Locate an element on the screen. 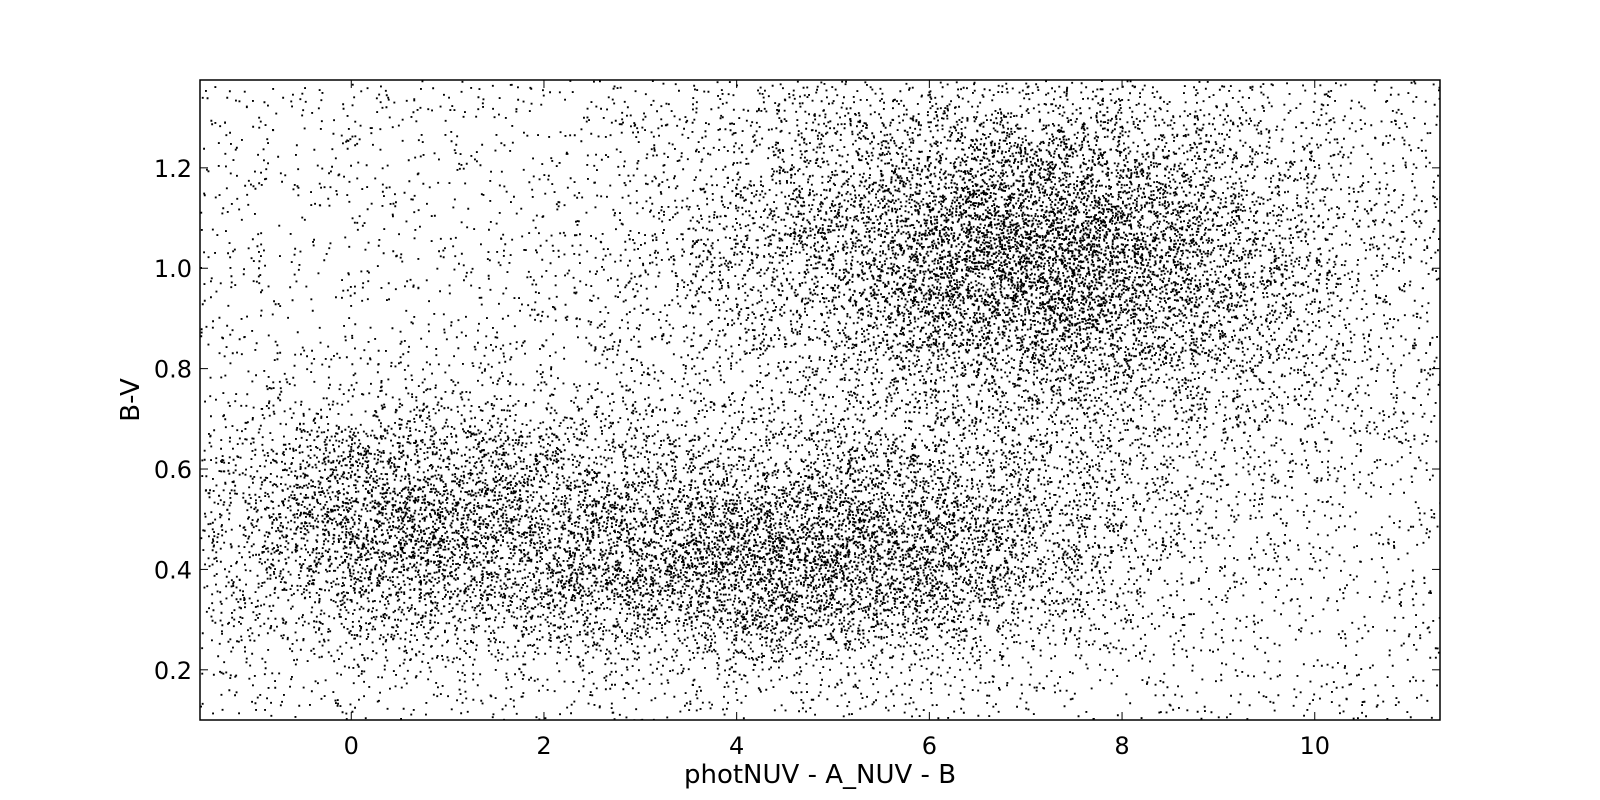  x-tick-label: 4 is located at coordinates (736, 746).